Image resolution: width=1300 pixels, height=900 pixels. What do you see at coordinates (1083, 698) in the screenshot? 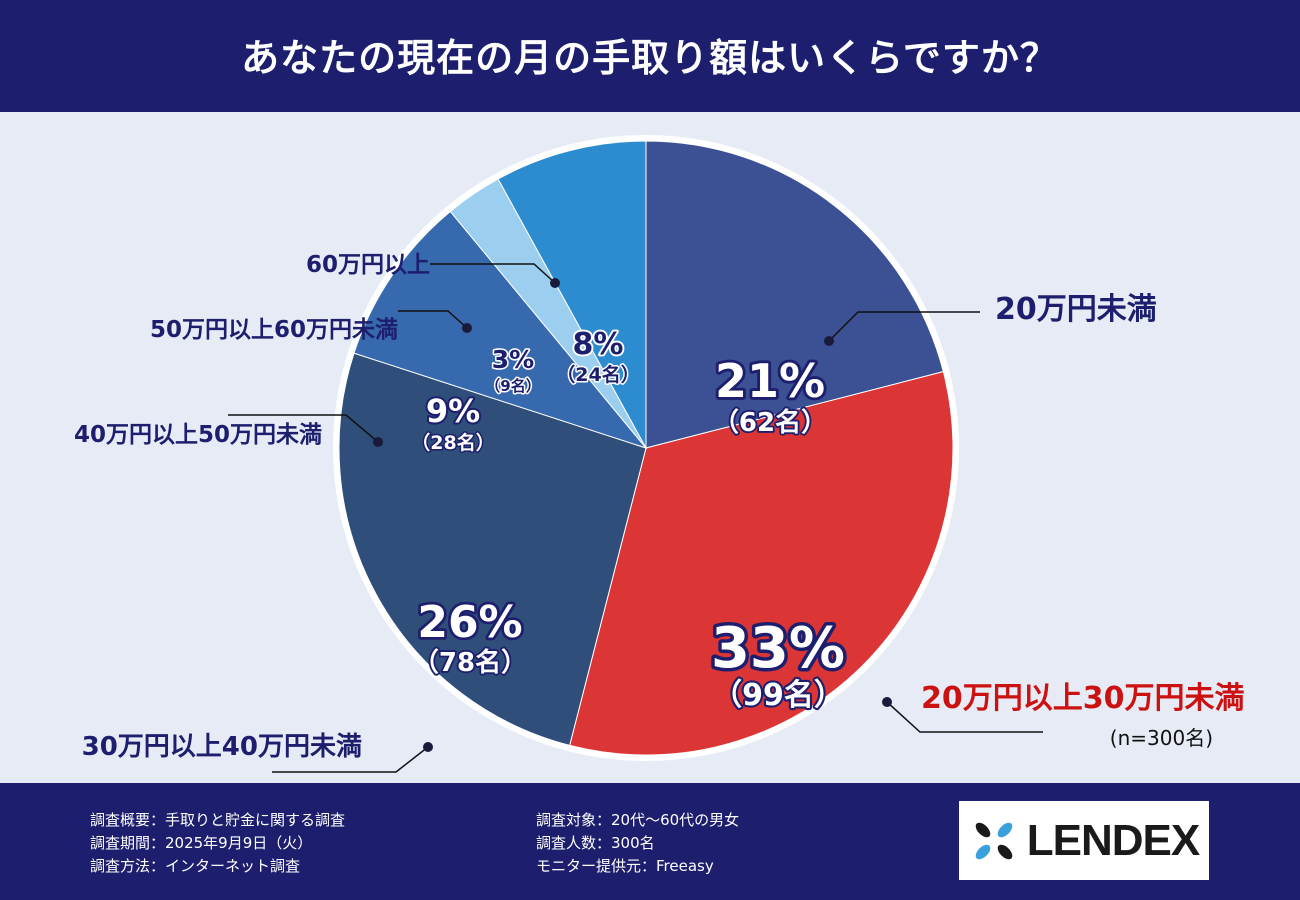
I see `slice-category-label: 20万円以上30万円未満` at bounding box center [1083, 698].